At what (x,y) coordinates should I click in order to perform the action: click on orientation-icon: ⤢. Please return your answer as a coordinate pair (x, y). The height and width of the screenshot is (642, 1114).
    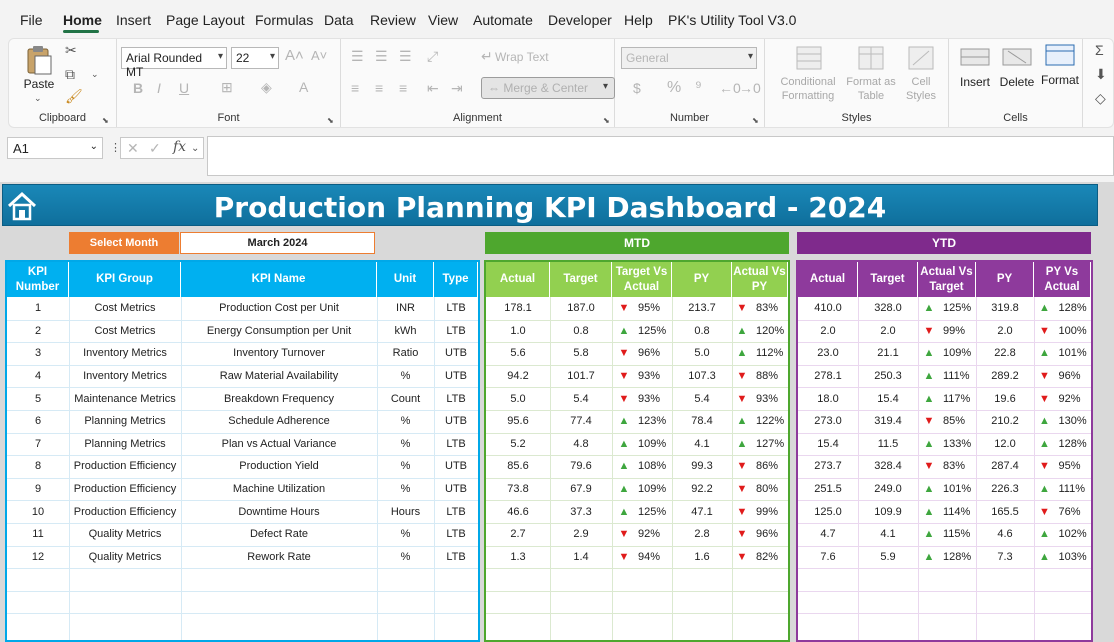
    Looking at the image, I should click on (433, 56).